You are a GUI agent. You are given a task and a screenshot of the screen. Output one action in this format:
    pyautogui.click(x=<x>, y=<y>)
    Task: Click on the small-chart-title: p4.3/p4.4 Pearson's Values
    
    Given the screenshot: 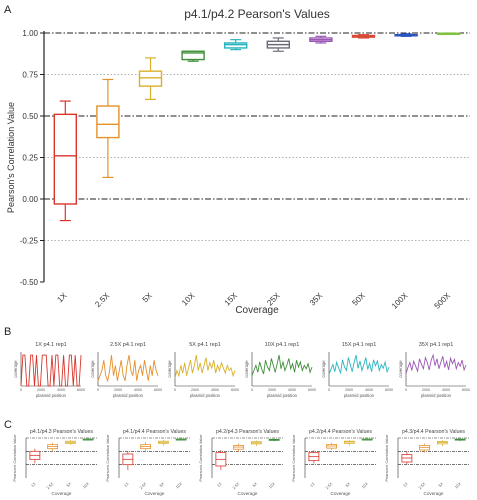 What is the action you would take?
    pyautogui.click(x=433, y=432)
    